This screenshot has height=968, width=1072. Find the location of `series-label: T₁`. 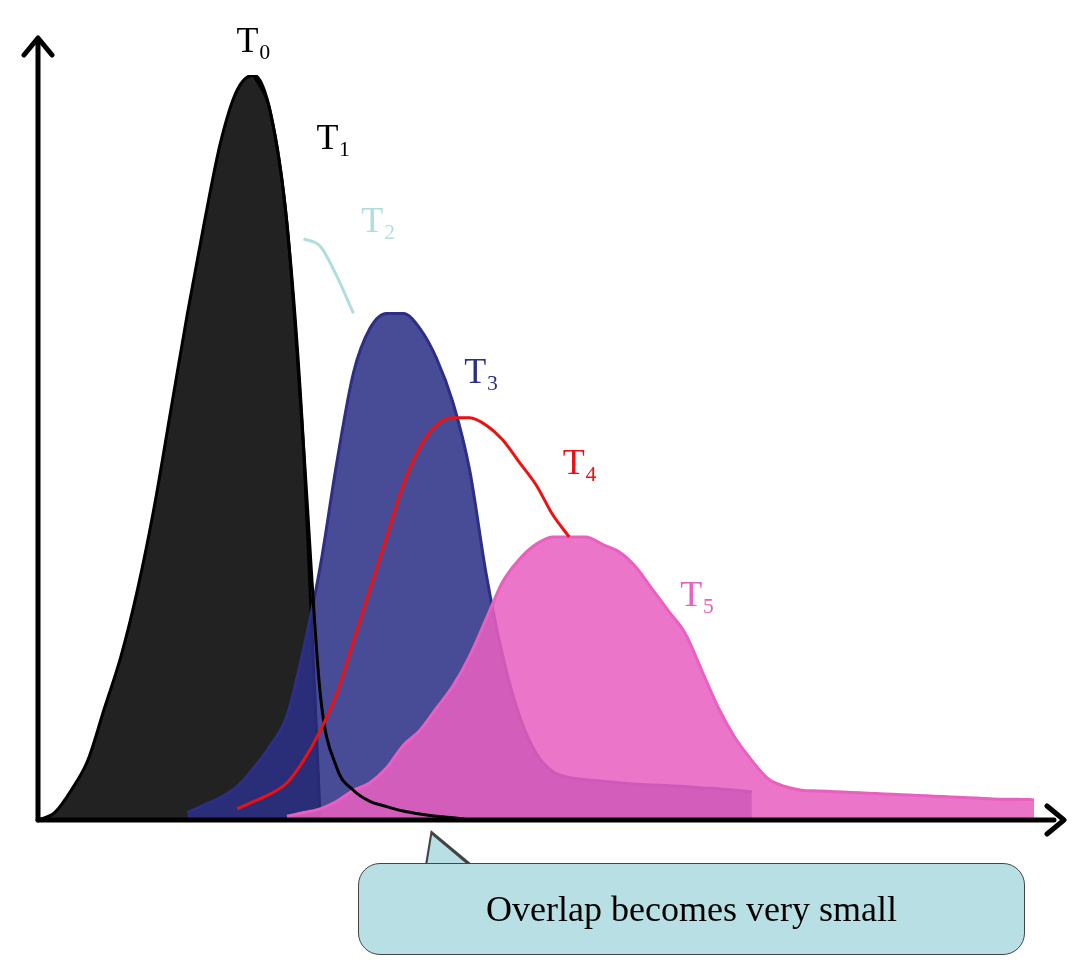

series-label: T₁ is located at coordinates (334, 137).